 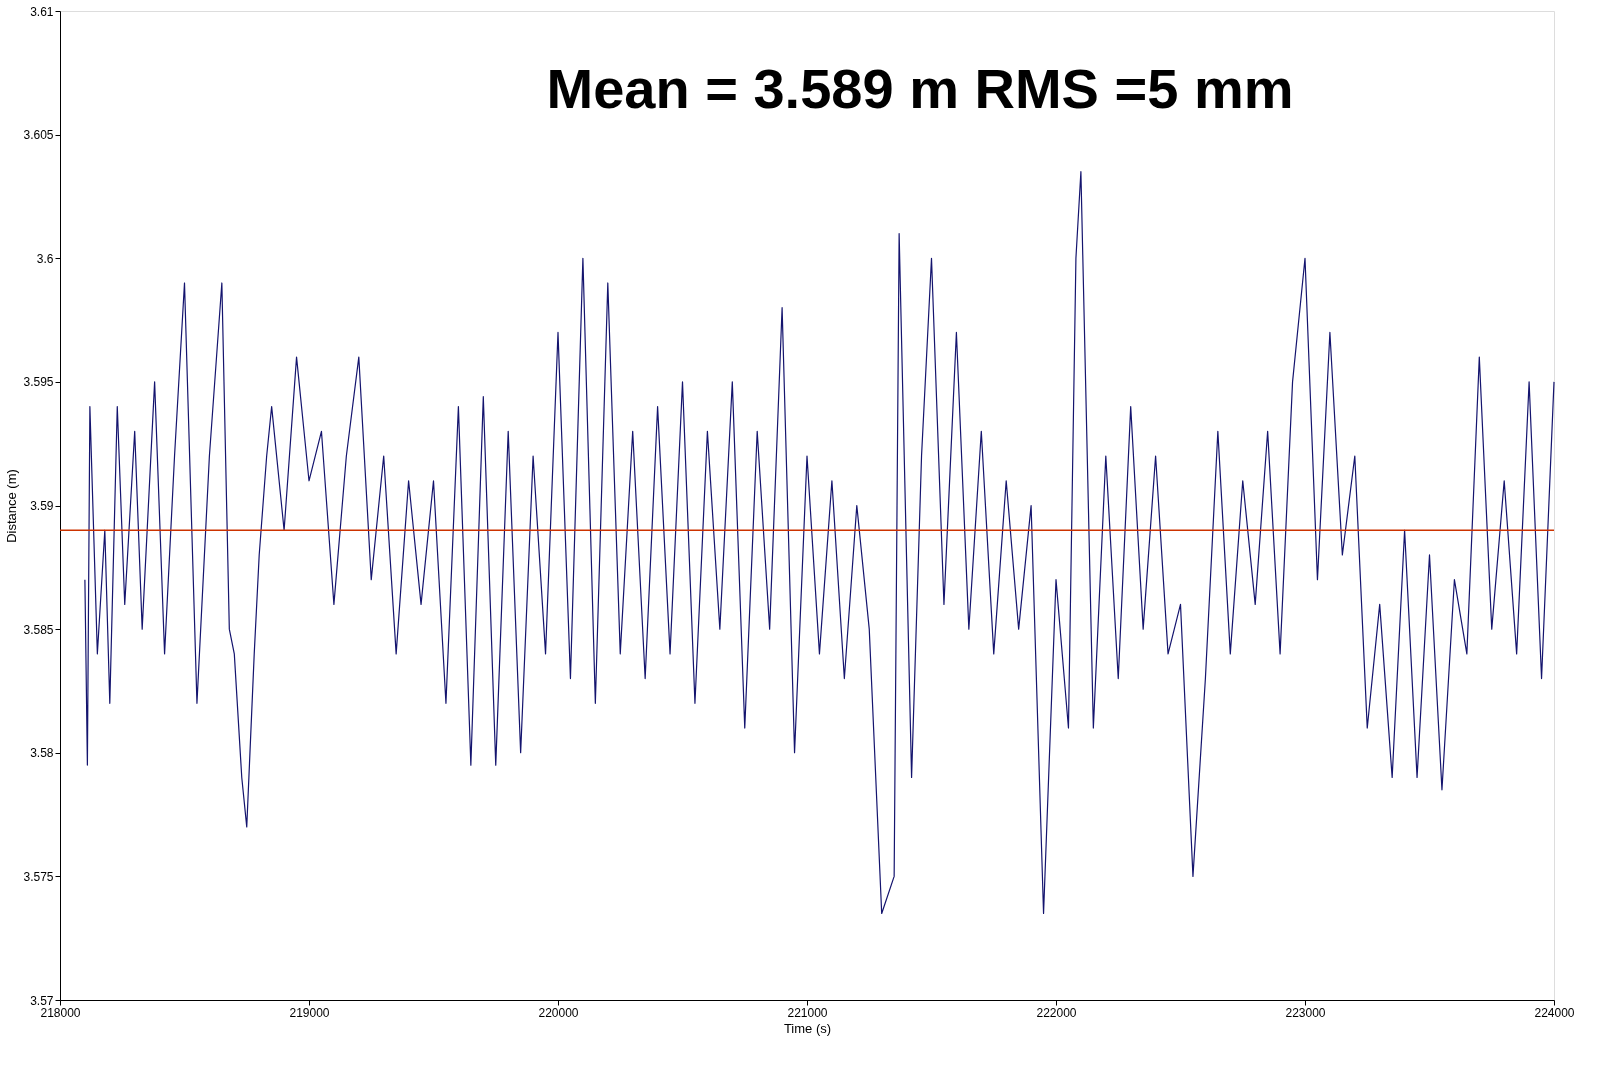 I want to click on x-tick-label: 221000, so click(x=807, y=1012).